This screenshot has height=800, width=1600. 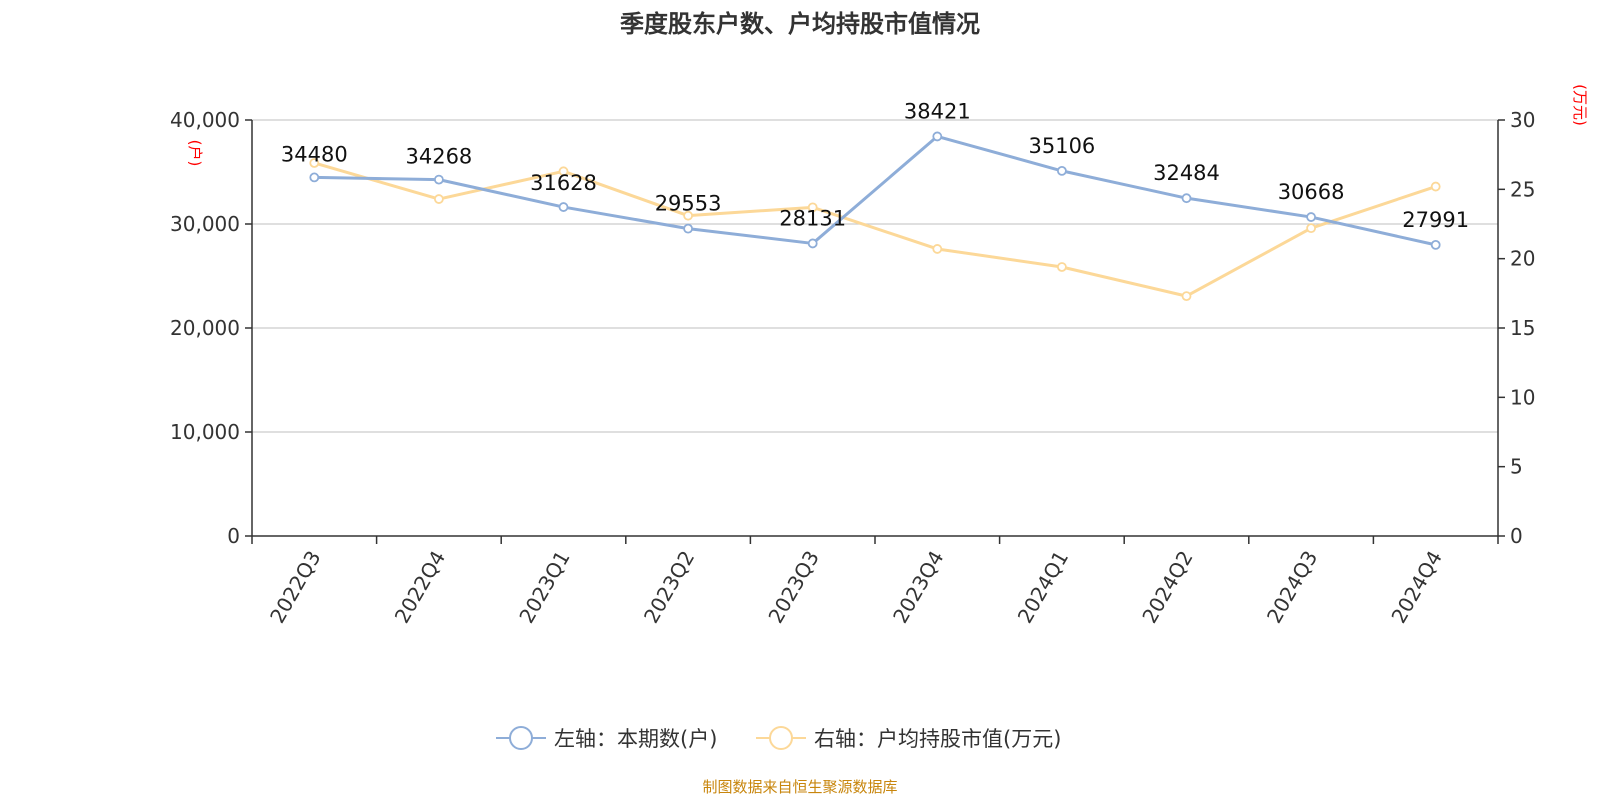 What do you see at coordinates (635, 739) in the screenshot?
I see `legend-label: 左轴：本期数(户)` at bounding box center [635, 739].